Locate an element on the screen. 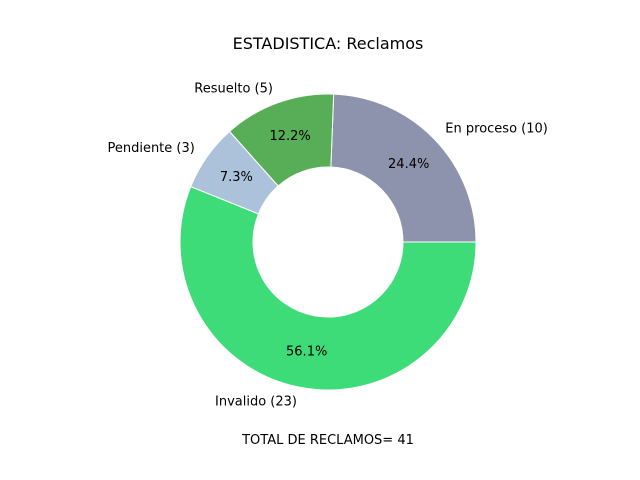 This screenshot has height=480, width=640. chart-title: ESTADISTICA: Reclamos is located at coordinates (328, 43).